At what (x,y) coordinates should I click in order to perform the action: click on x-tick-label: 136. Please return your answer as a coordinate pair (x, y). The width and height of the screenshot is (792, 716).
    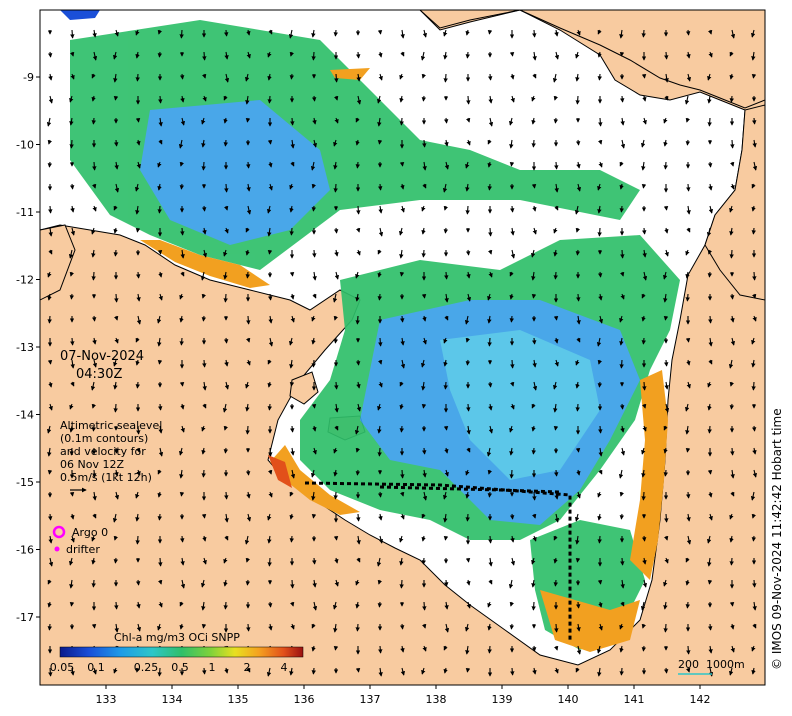
    Looking at the image, I should click on (304, 699).